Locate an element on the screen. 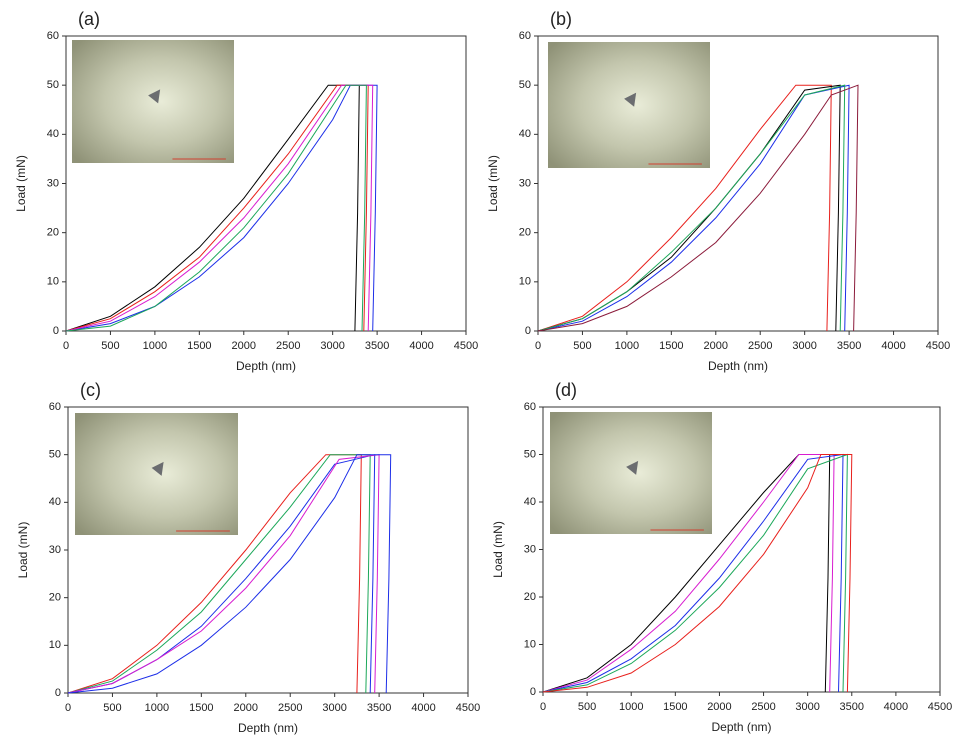 This screenshot has width=955, height=741. panel-title: (b) is located at coordinates (561, 19).